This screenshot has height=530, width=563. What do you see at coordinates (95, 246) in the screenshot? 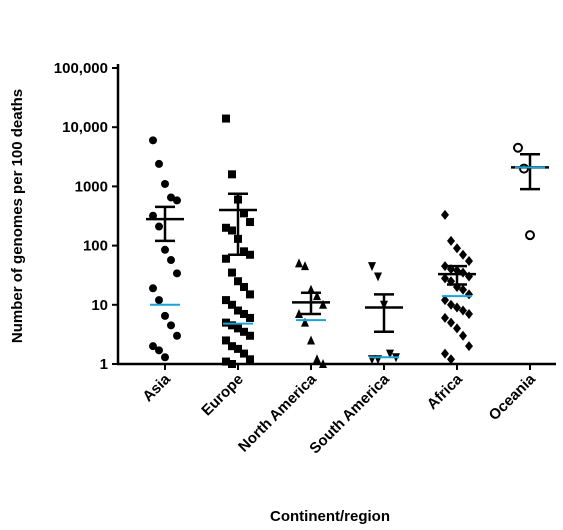
I see `y-tick-label: 100` at bounding box center [95, 246].